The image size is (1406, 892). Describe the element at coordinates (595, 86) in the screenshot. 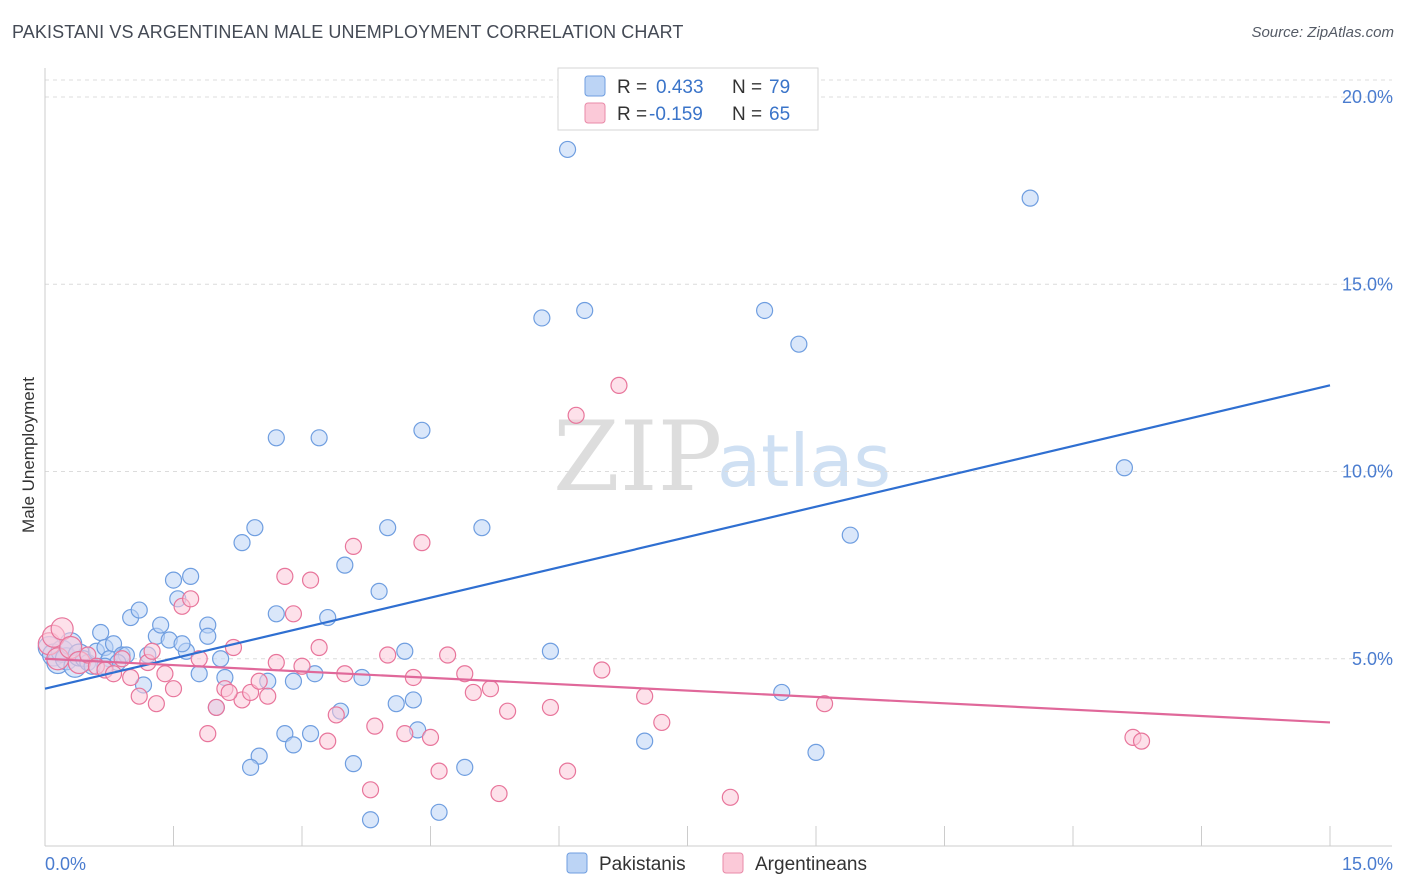

I see `legend-swatch-pakistani` at that location.